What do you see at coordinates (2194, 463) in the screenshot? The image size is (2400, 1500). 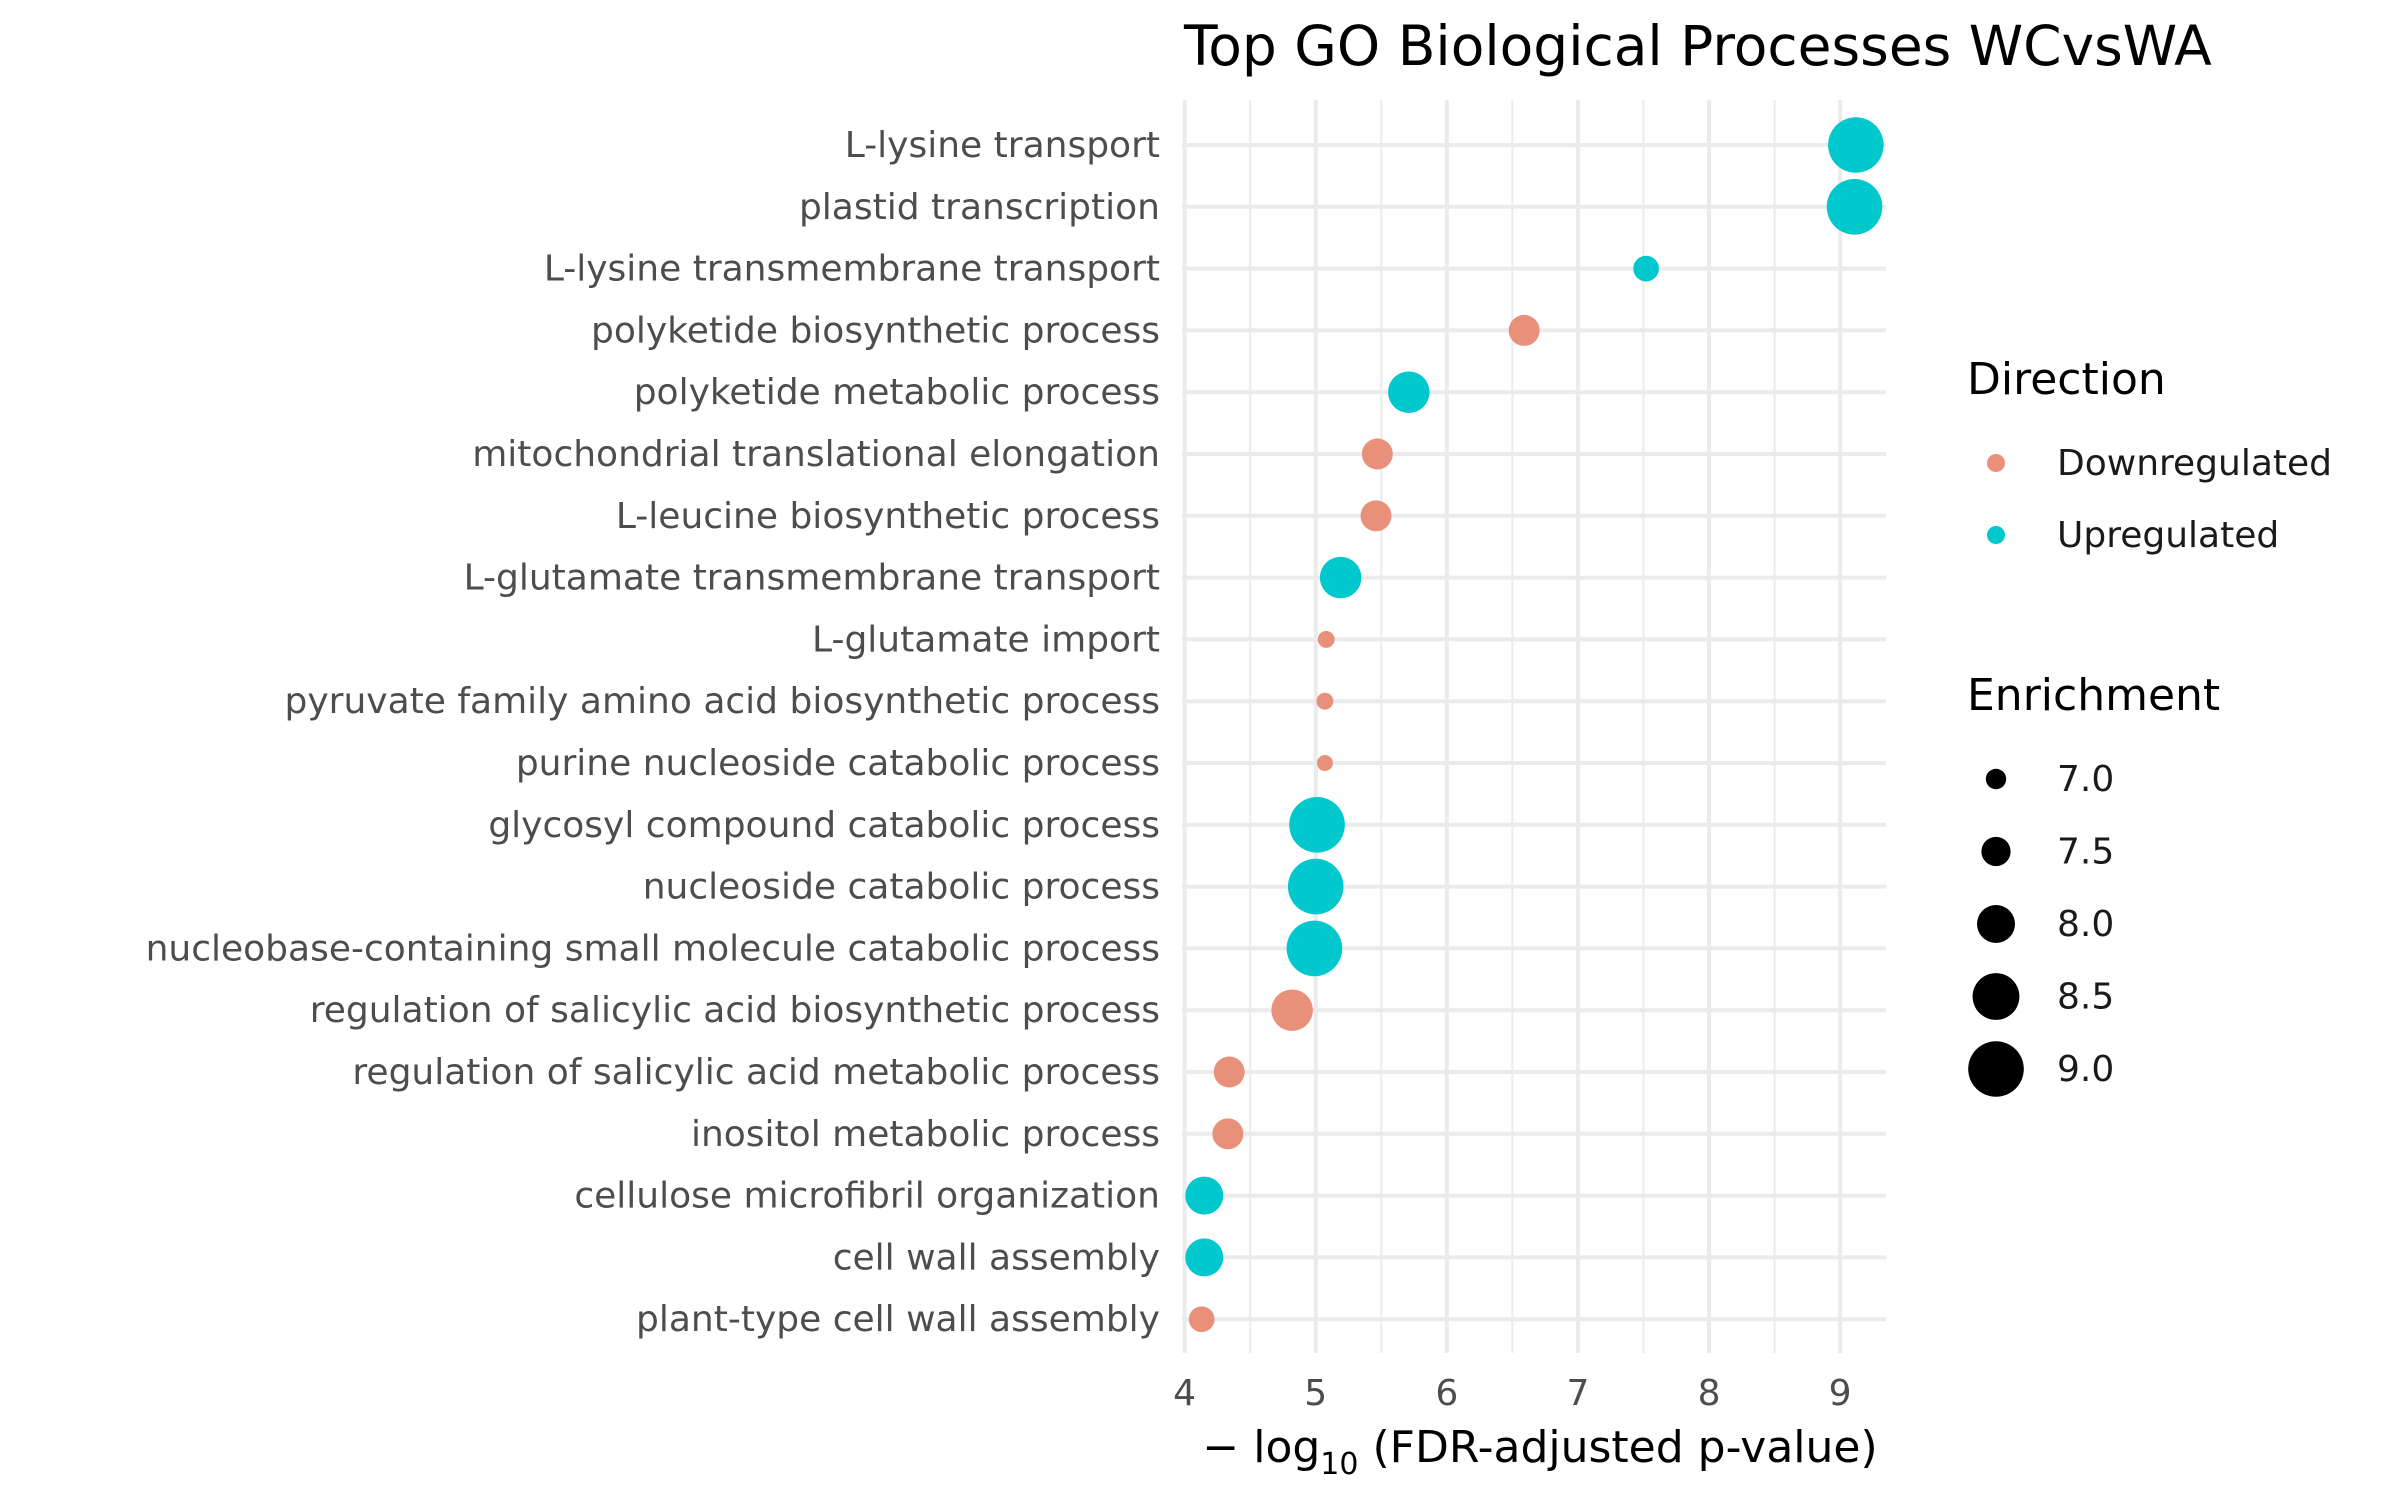 I see `legend-direction-label: Downregulated` at bounding box center [2194, 463].